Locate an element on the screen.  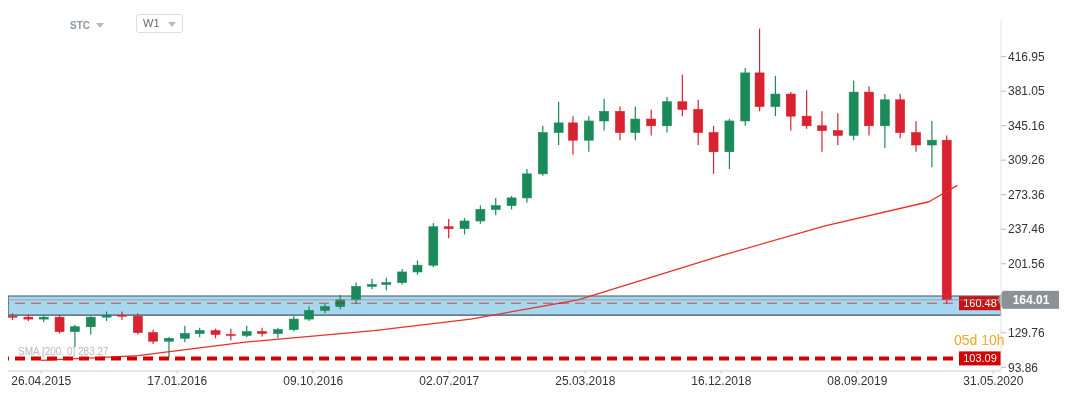
x-tick-label: 16.12.2018 is located at coordinates (721, 380).